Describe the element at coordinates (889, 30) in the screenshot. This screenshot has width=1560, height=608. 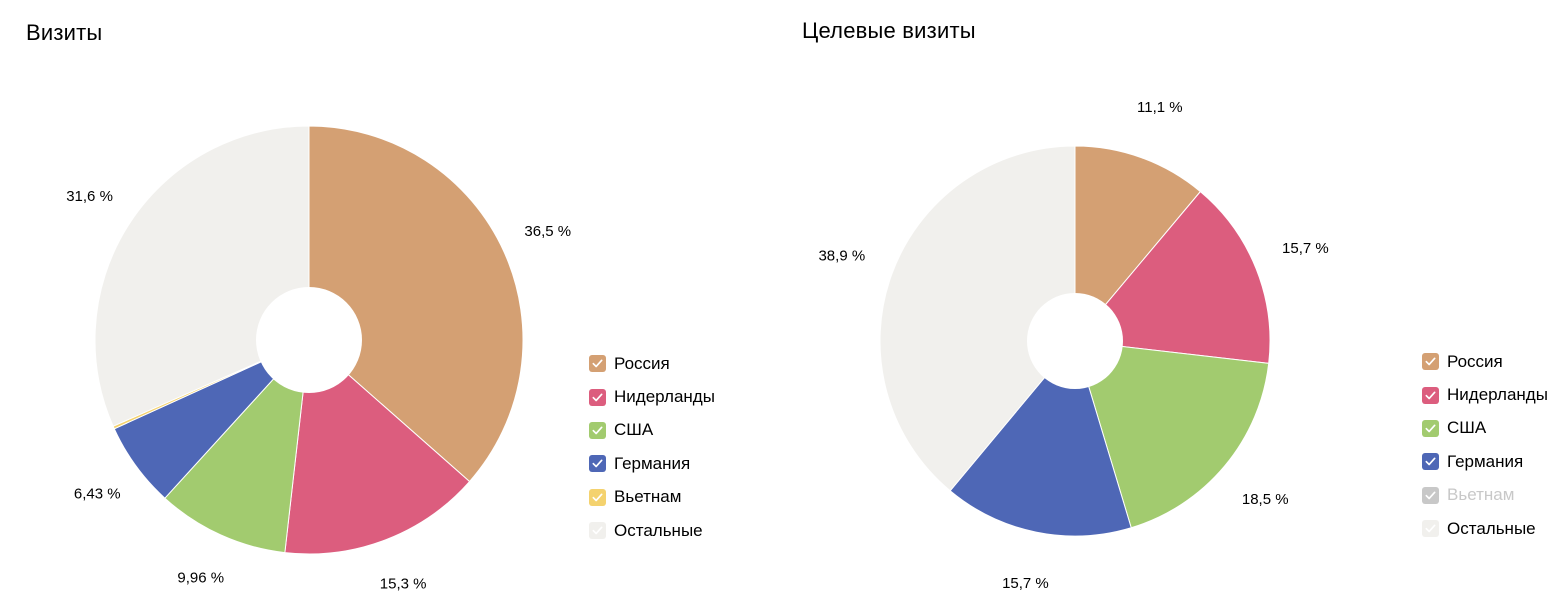
I see `chart-title: Целевые визиты` at that location.